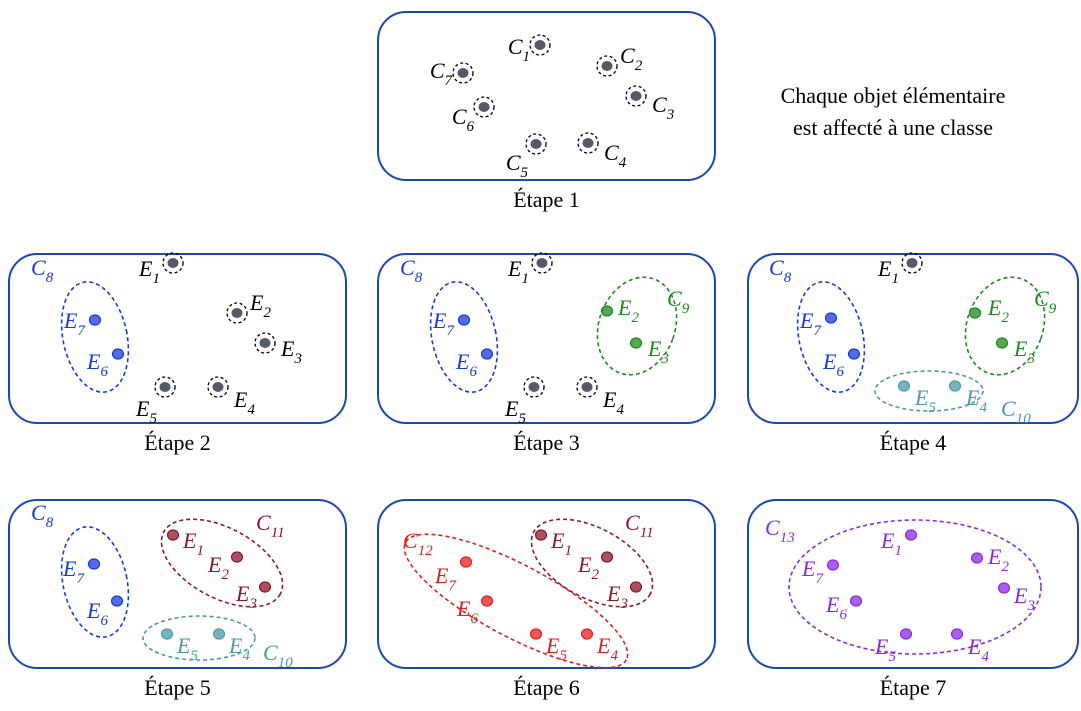 This screenshot has height=711, width=1081. I want to click on step-caption: Étape 3, so click(546, 442).